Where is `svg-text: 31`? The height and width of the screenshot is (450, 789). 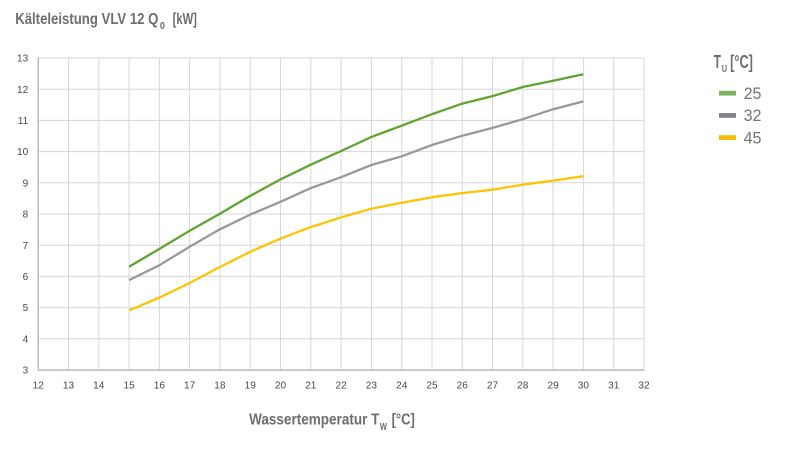 svg-text: 31 is located at coordinates (614, 386).